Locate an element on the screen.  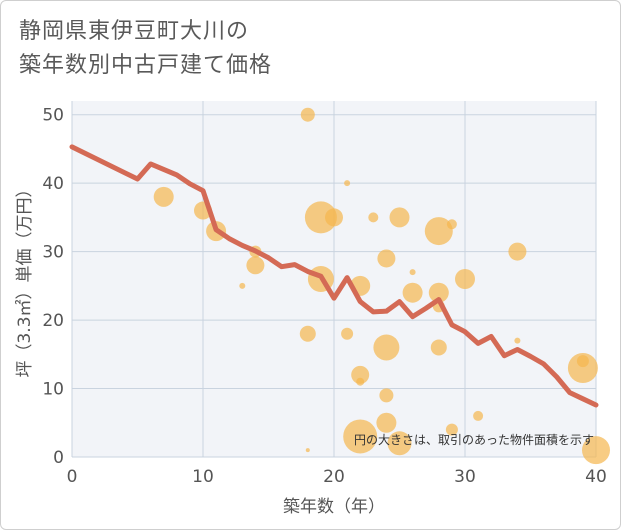
x-tick-label: 20 is located at coordinates (334, 477).